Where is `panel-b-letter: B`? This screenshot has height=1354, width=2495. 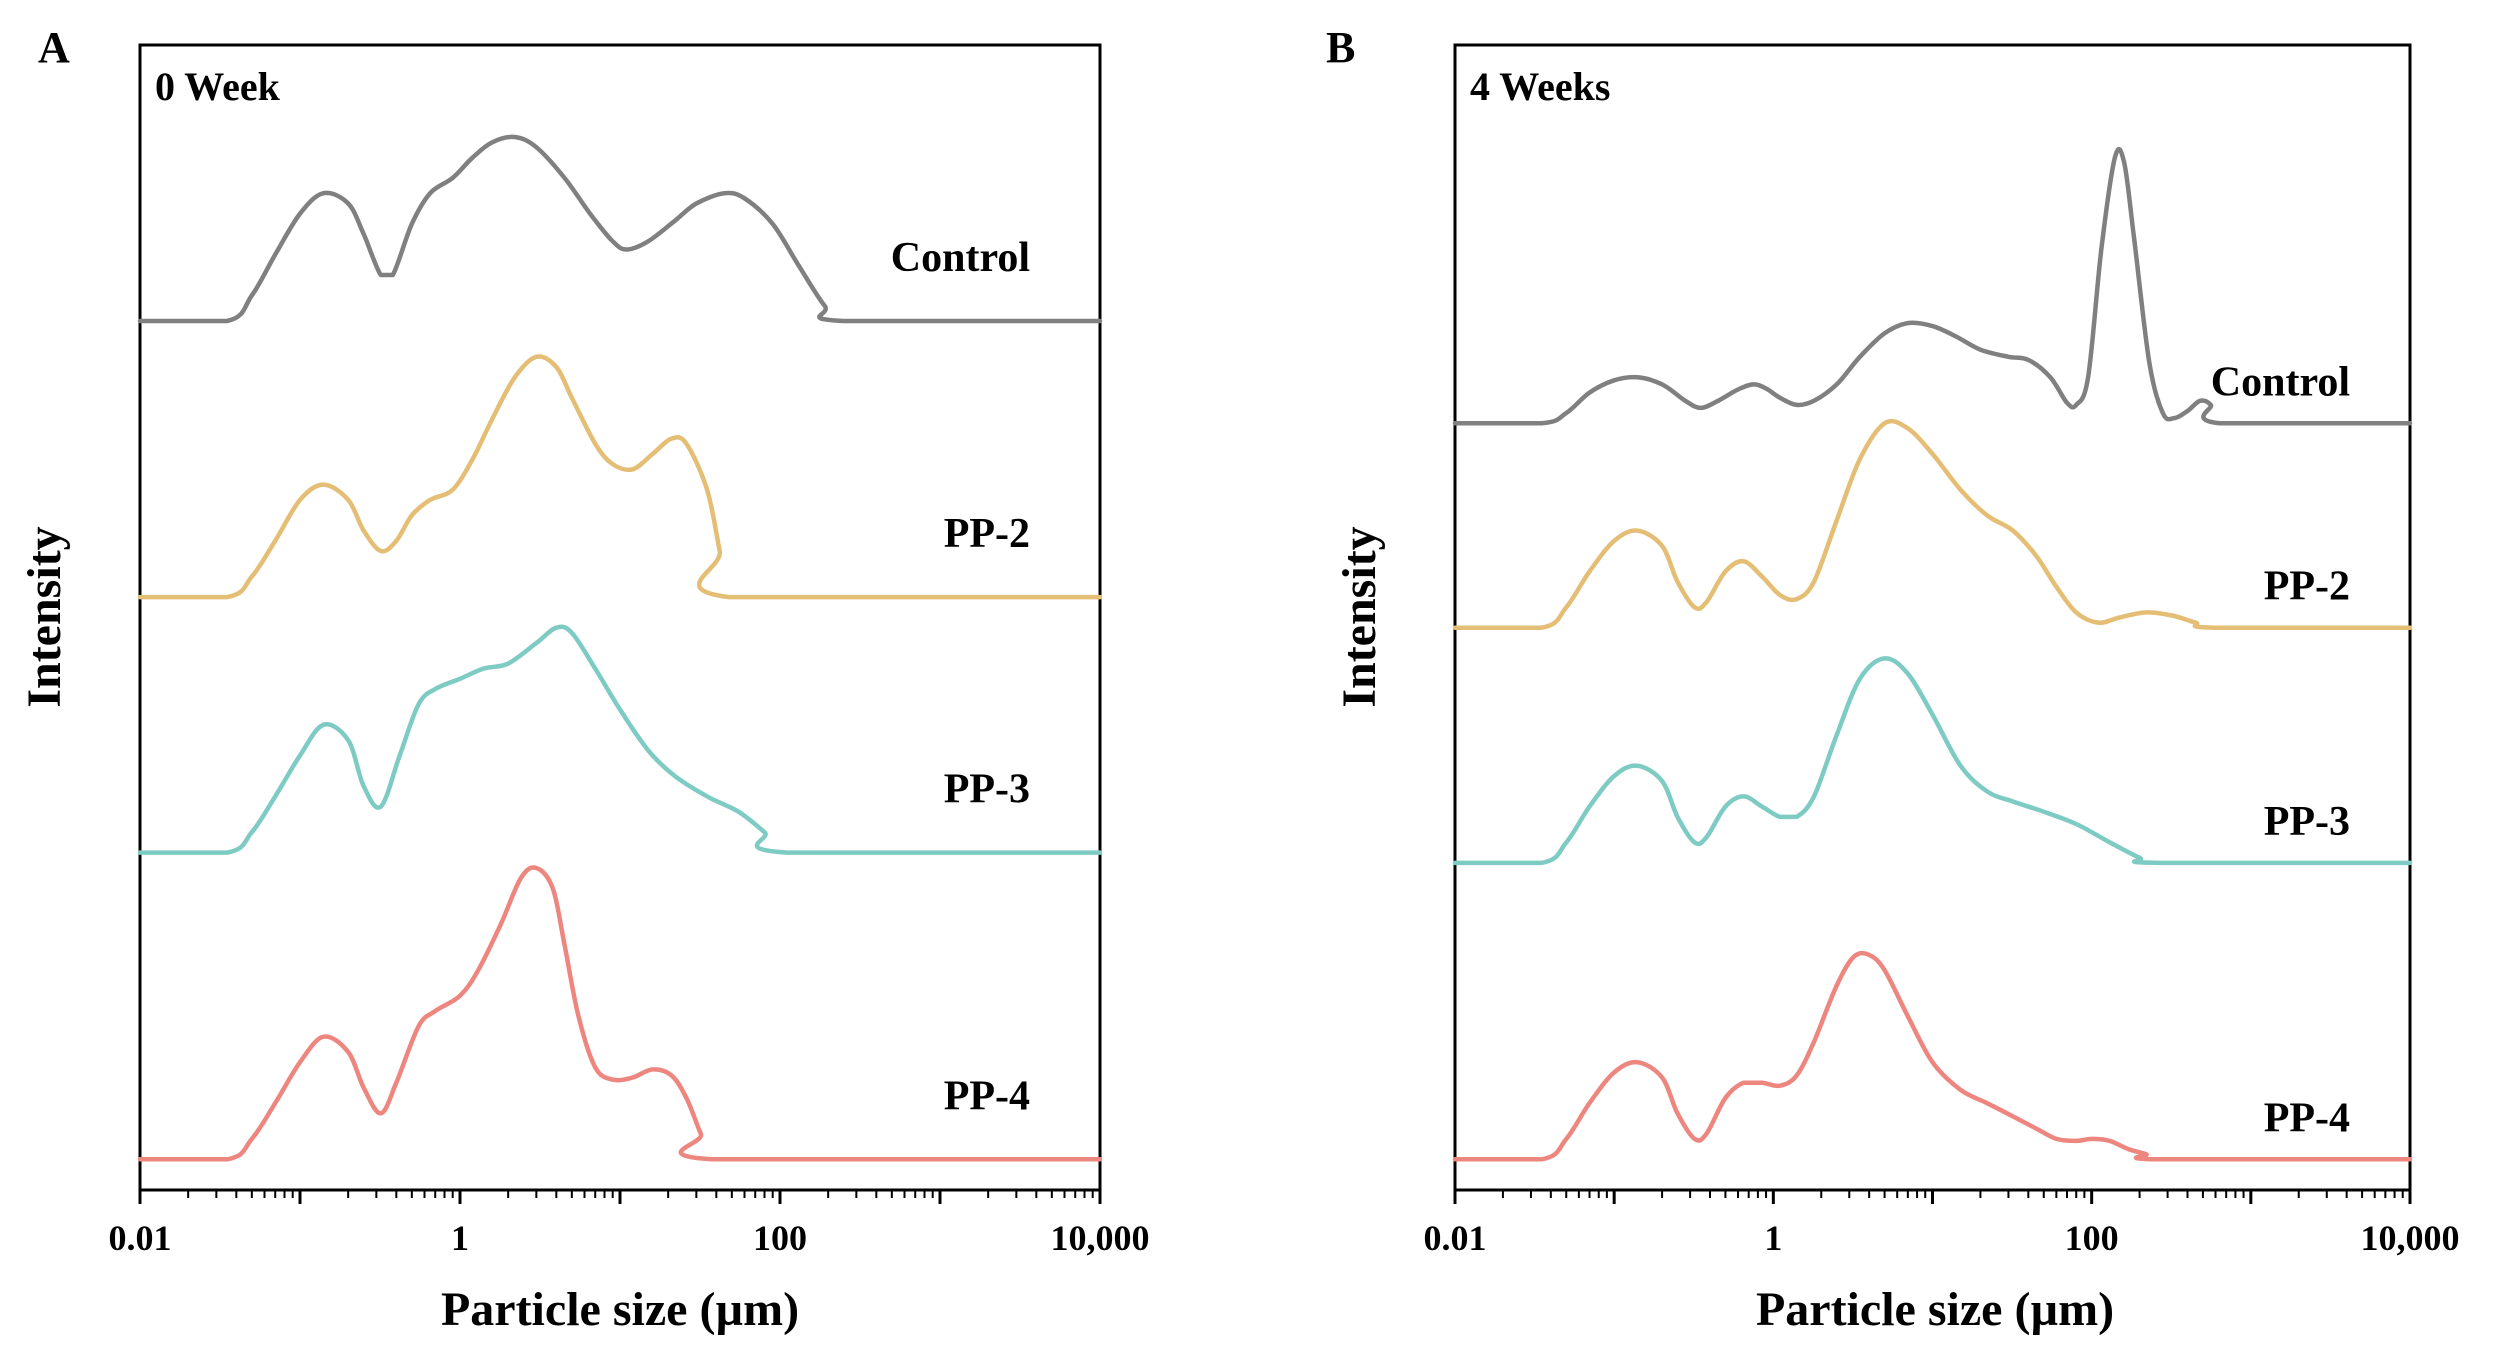 panel-b-letter: B is located at coordinates (1340, 47).